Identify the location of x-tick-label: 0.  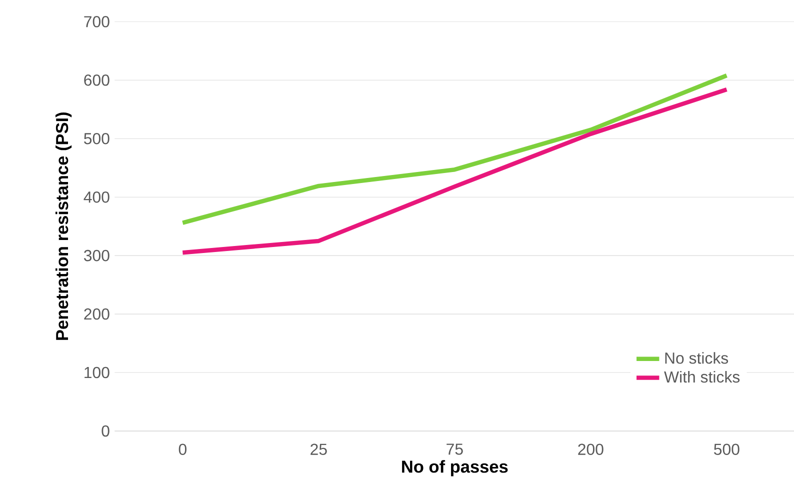
(182, 449).